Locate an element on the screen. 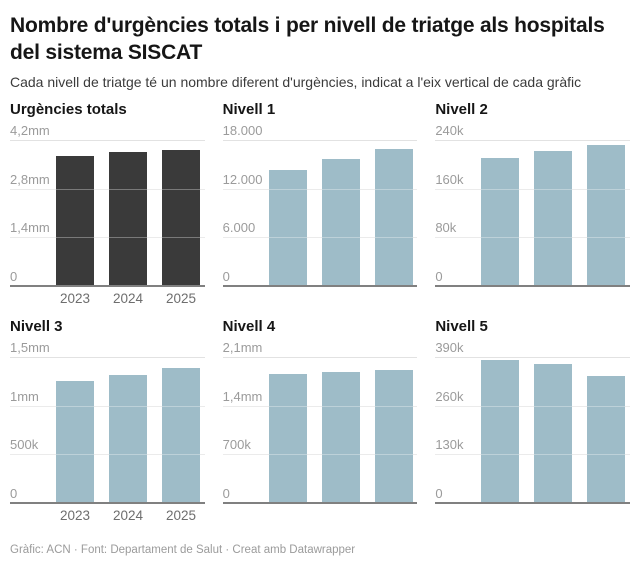 Image resolution: width=640 pixels, height=565 pixels. y-tick-label: 130k is located at coordinates (449, 445).